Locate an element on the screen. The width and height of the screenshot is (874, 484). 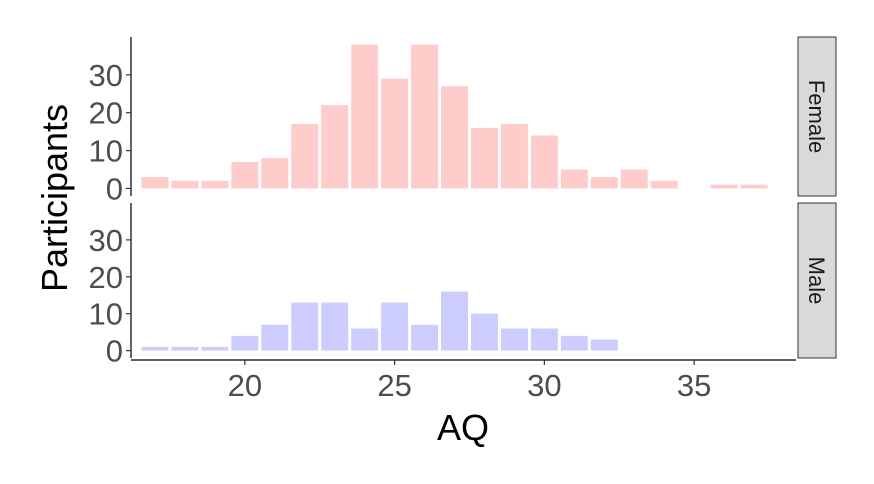
facet-strip-label: Female is located at coordinates (816, 116).